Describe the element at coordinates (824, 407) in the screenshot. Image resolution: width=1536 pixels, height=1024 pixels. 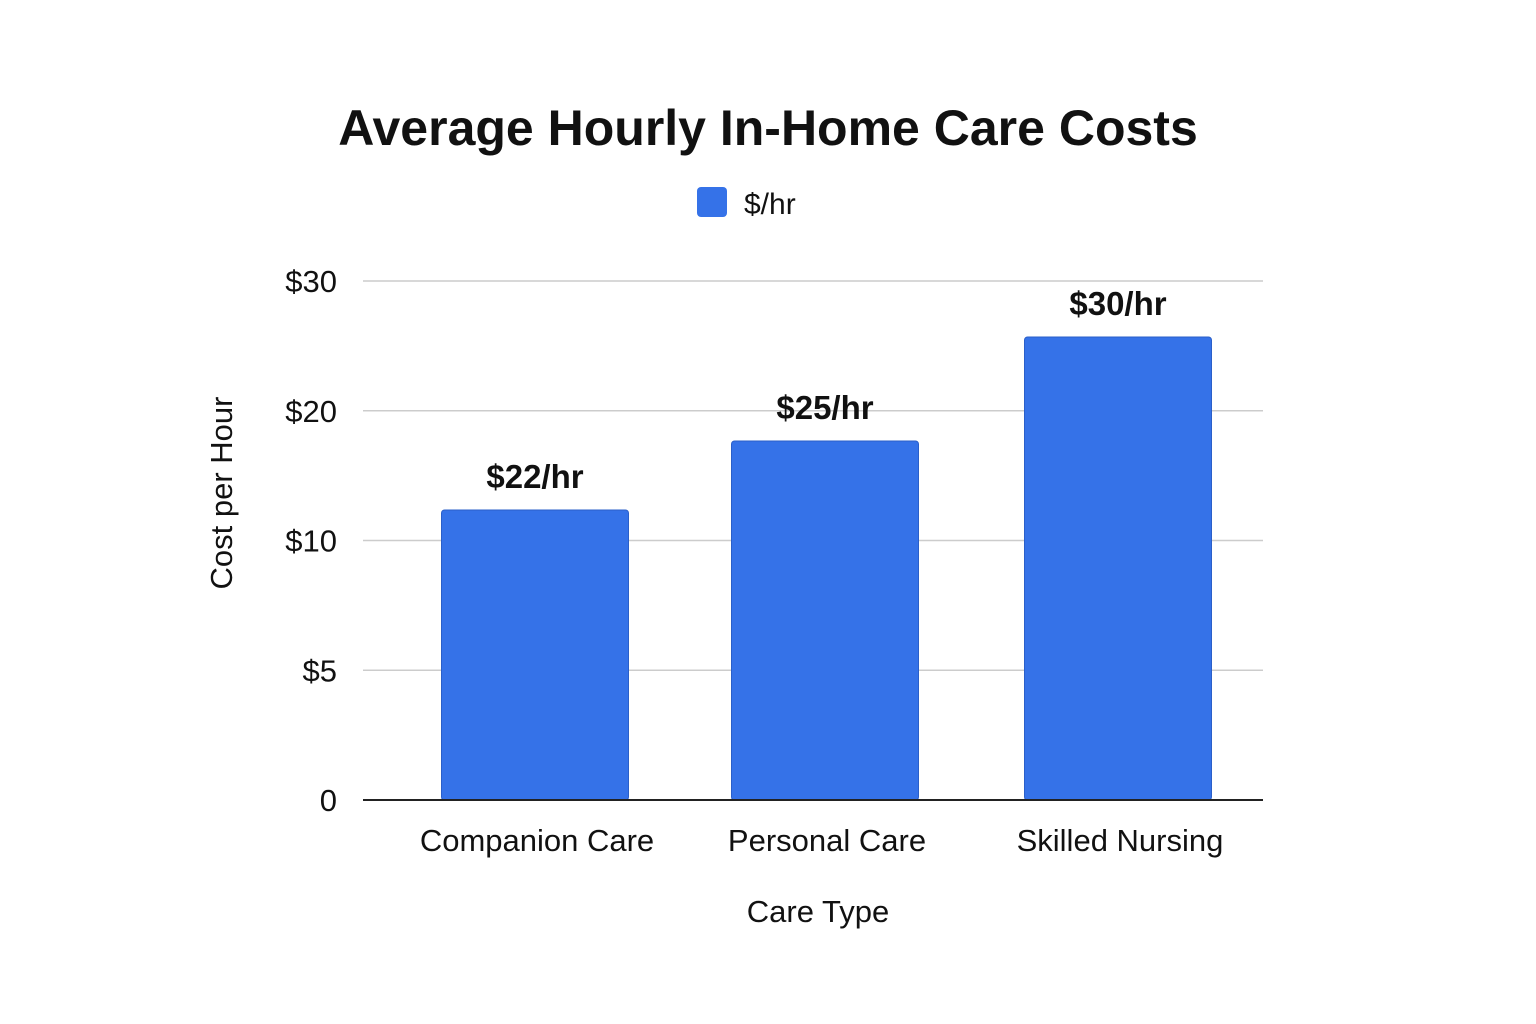
I see `data-label: $25/hr` at that location.